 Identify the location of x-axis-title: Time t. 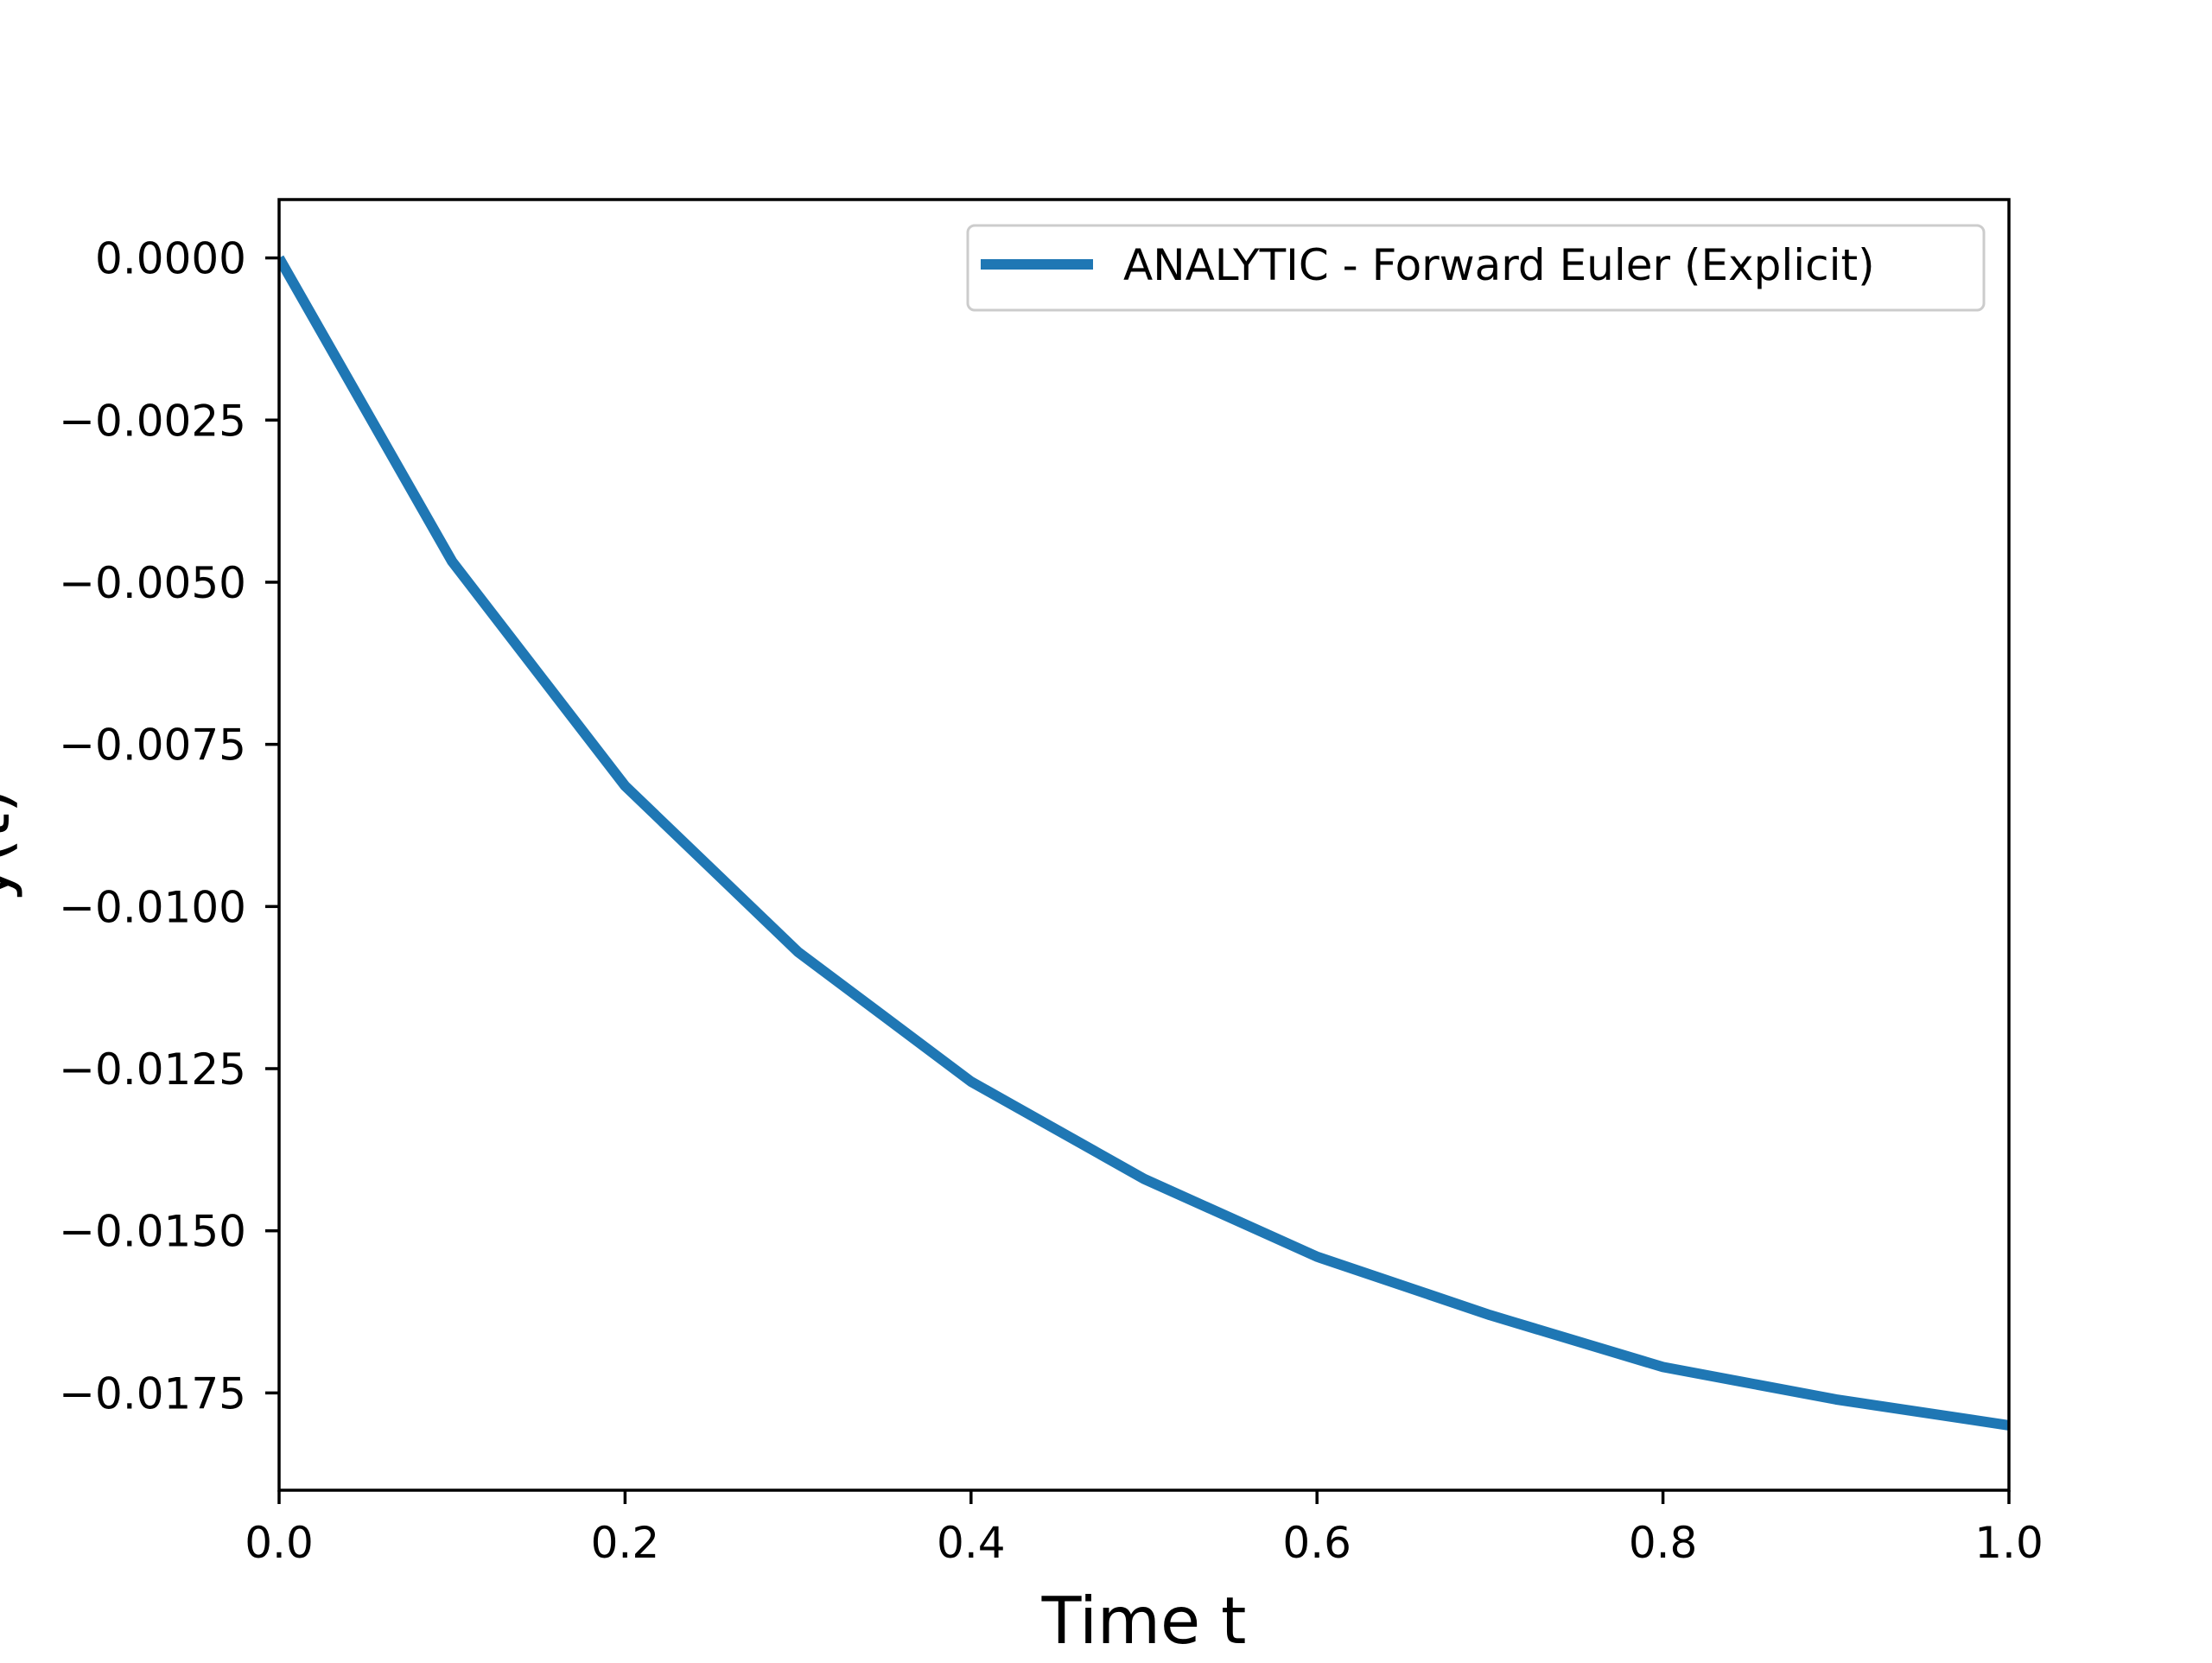
(1144, 1621).